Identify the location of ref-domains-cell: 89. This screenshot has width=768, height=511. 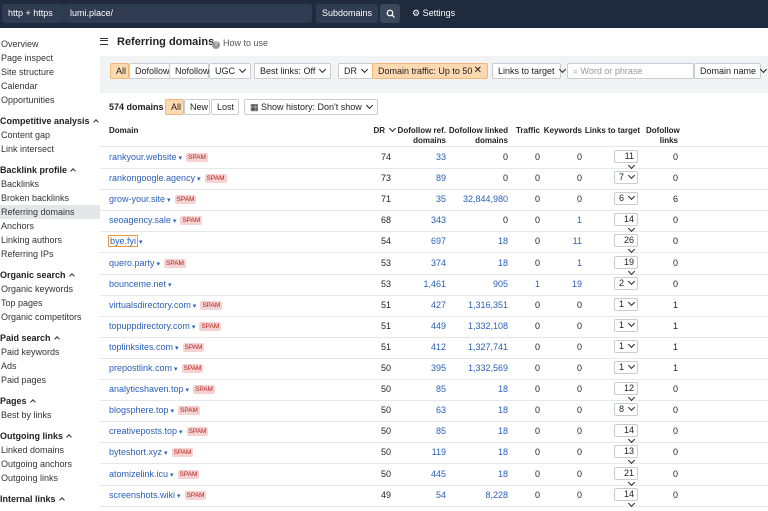
(440, 178).